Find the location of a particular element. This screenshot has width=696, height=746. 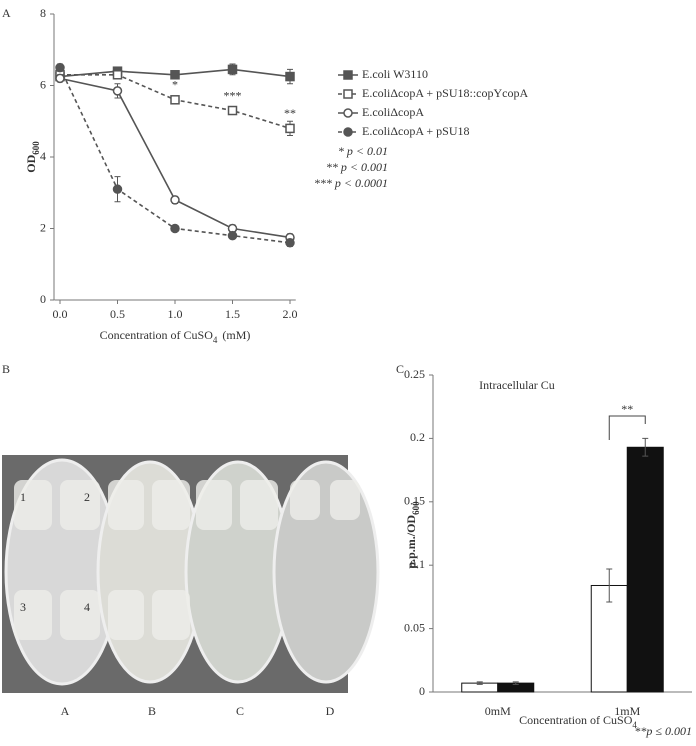

y-tick-label: 0.1 is located at coordinates (417, 564).